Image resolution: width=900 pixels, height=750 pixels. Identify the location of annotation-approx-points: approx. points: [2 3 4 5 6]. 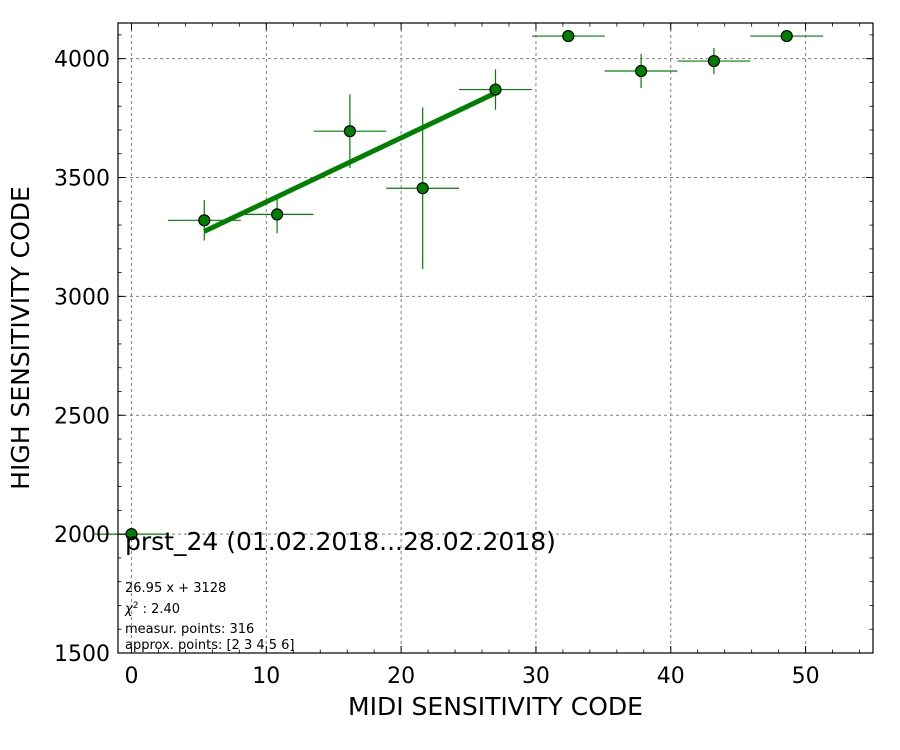
(210, 645).